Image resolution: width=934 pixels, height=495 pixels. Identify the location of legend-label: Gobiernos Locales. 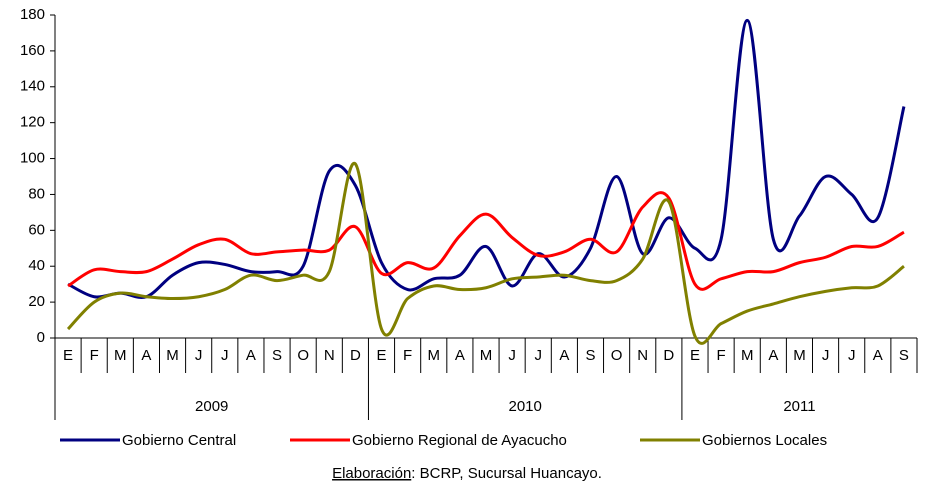
(764, 440).